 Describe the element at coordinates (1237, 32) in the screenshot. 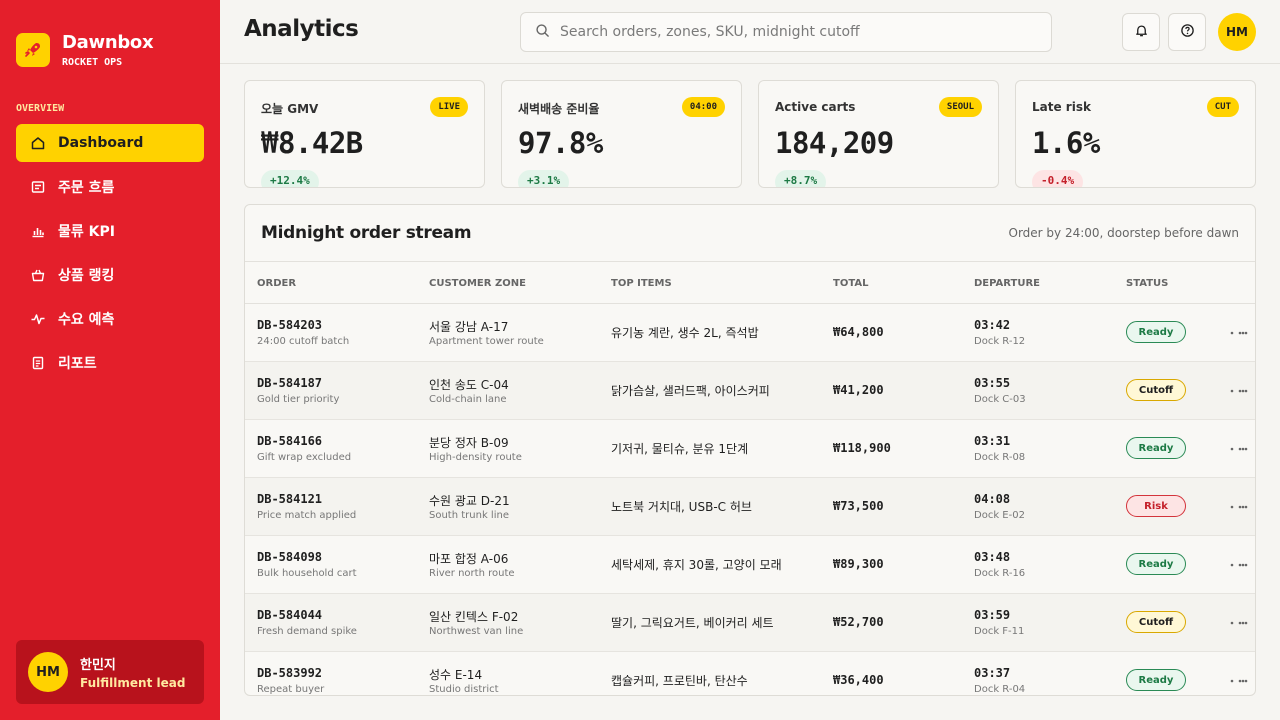

I see `header-avatar: HM` at that location.